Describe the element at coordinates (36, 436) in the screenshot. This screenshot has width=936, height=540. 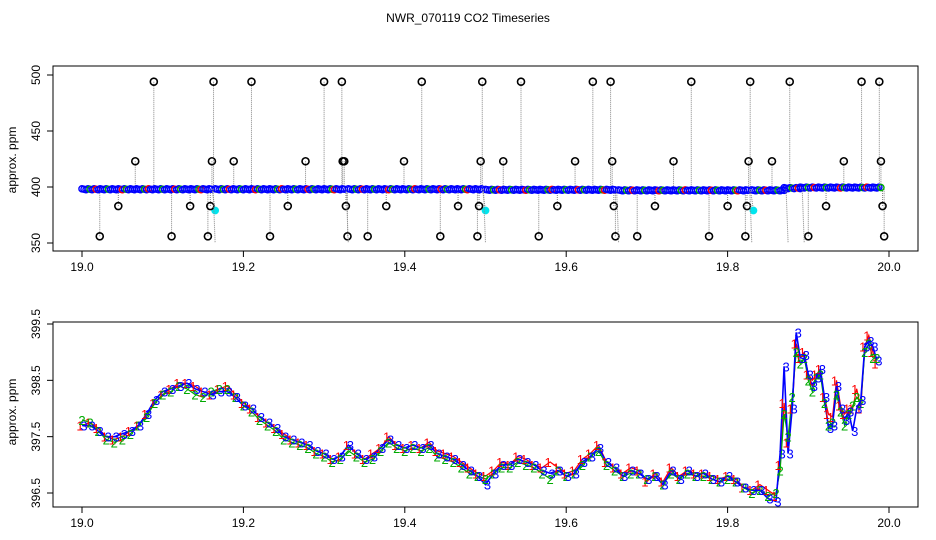
I see `bottom-y-tick-label: 397.5` at that location.